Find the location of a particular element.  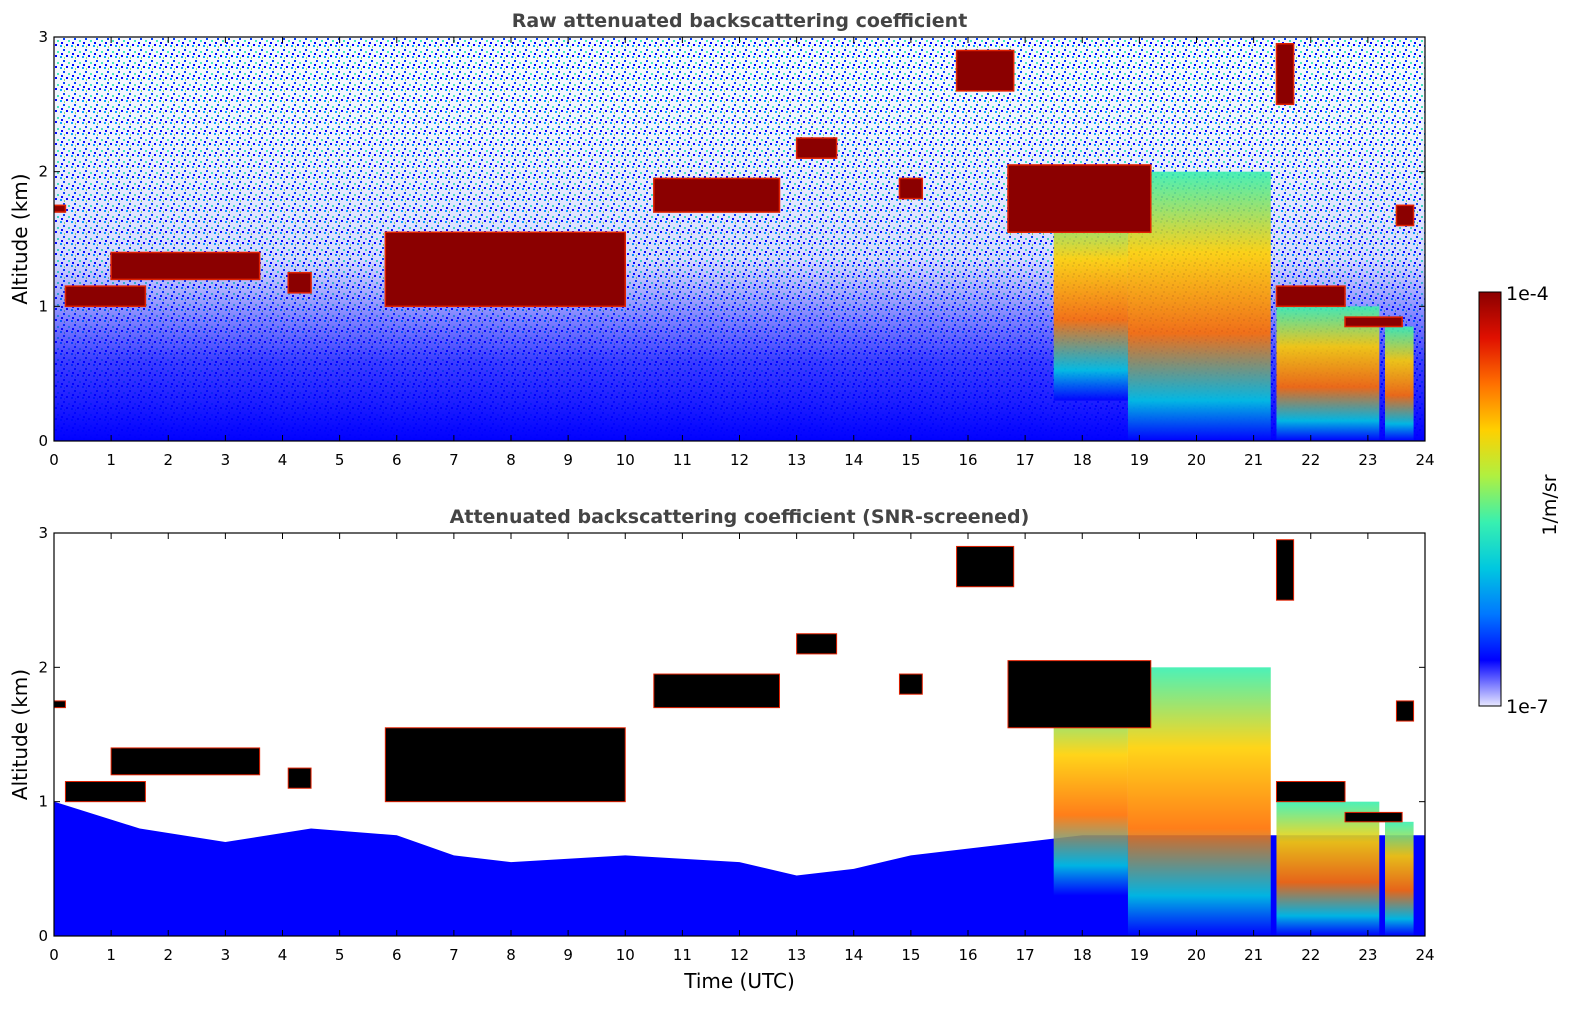

colorbar-min-label: 1e-7 is located at coordinates (1527, 707).